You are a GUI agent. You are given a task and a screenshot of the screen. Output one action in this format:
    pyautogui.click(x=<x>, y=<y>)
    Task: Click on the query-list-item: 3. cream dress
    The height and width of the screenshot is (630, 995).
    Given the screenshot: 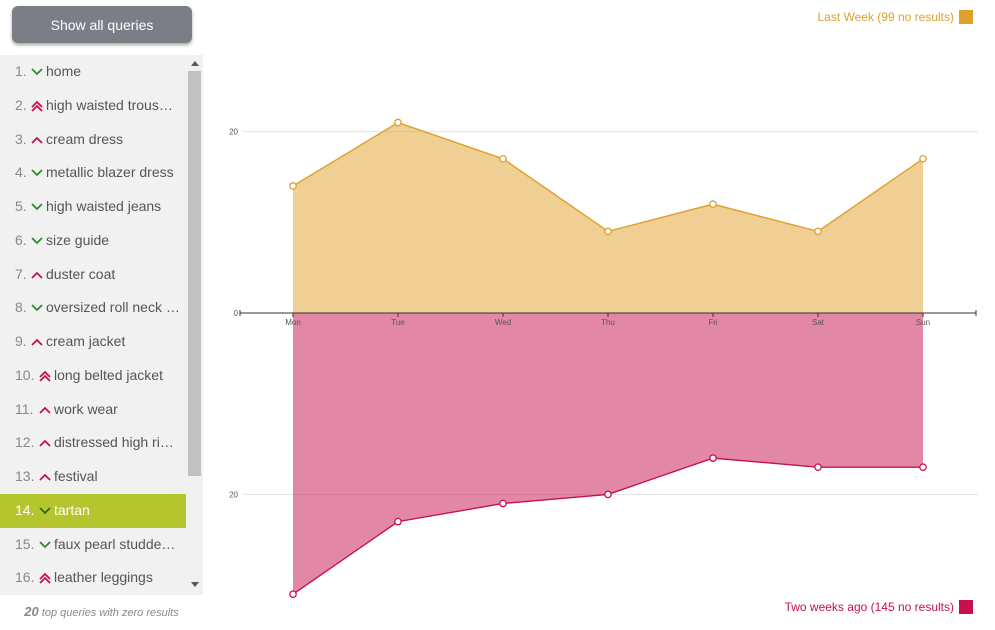 What is the action you would take?
    pyautogui.click(x=93, y=140)
    